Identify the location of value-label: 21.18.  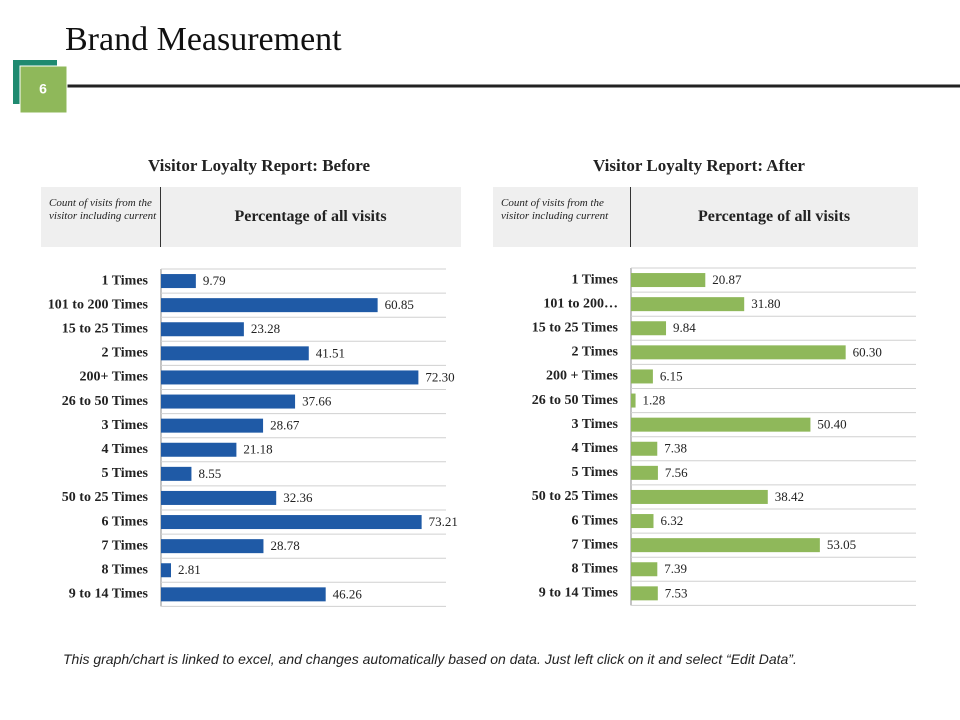
(257, 449).